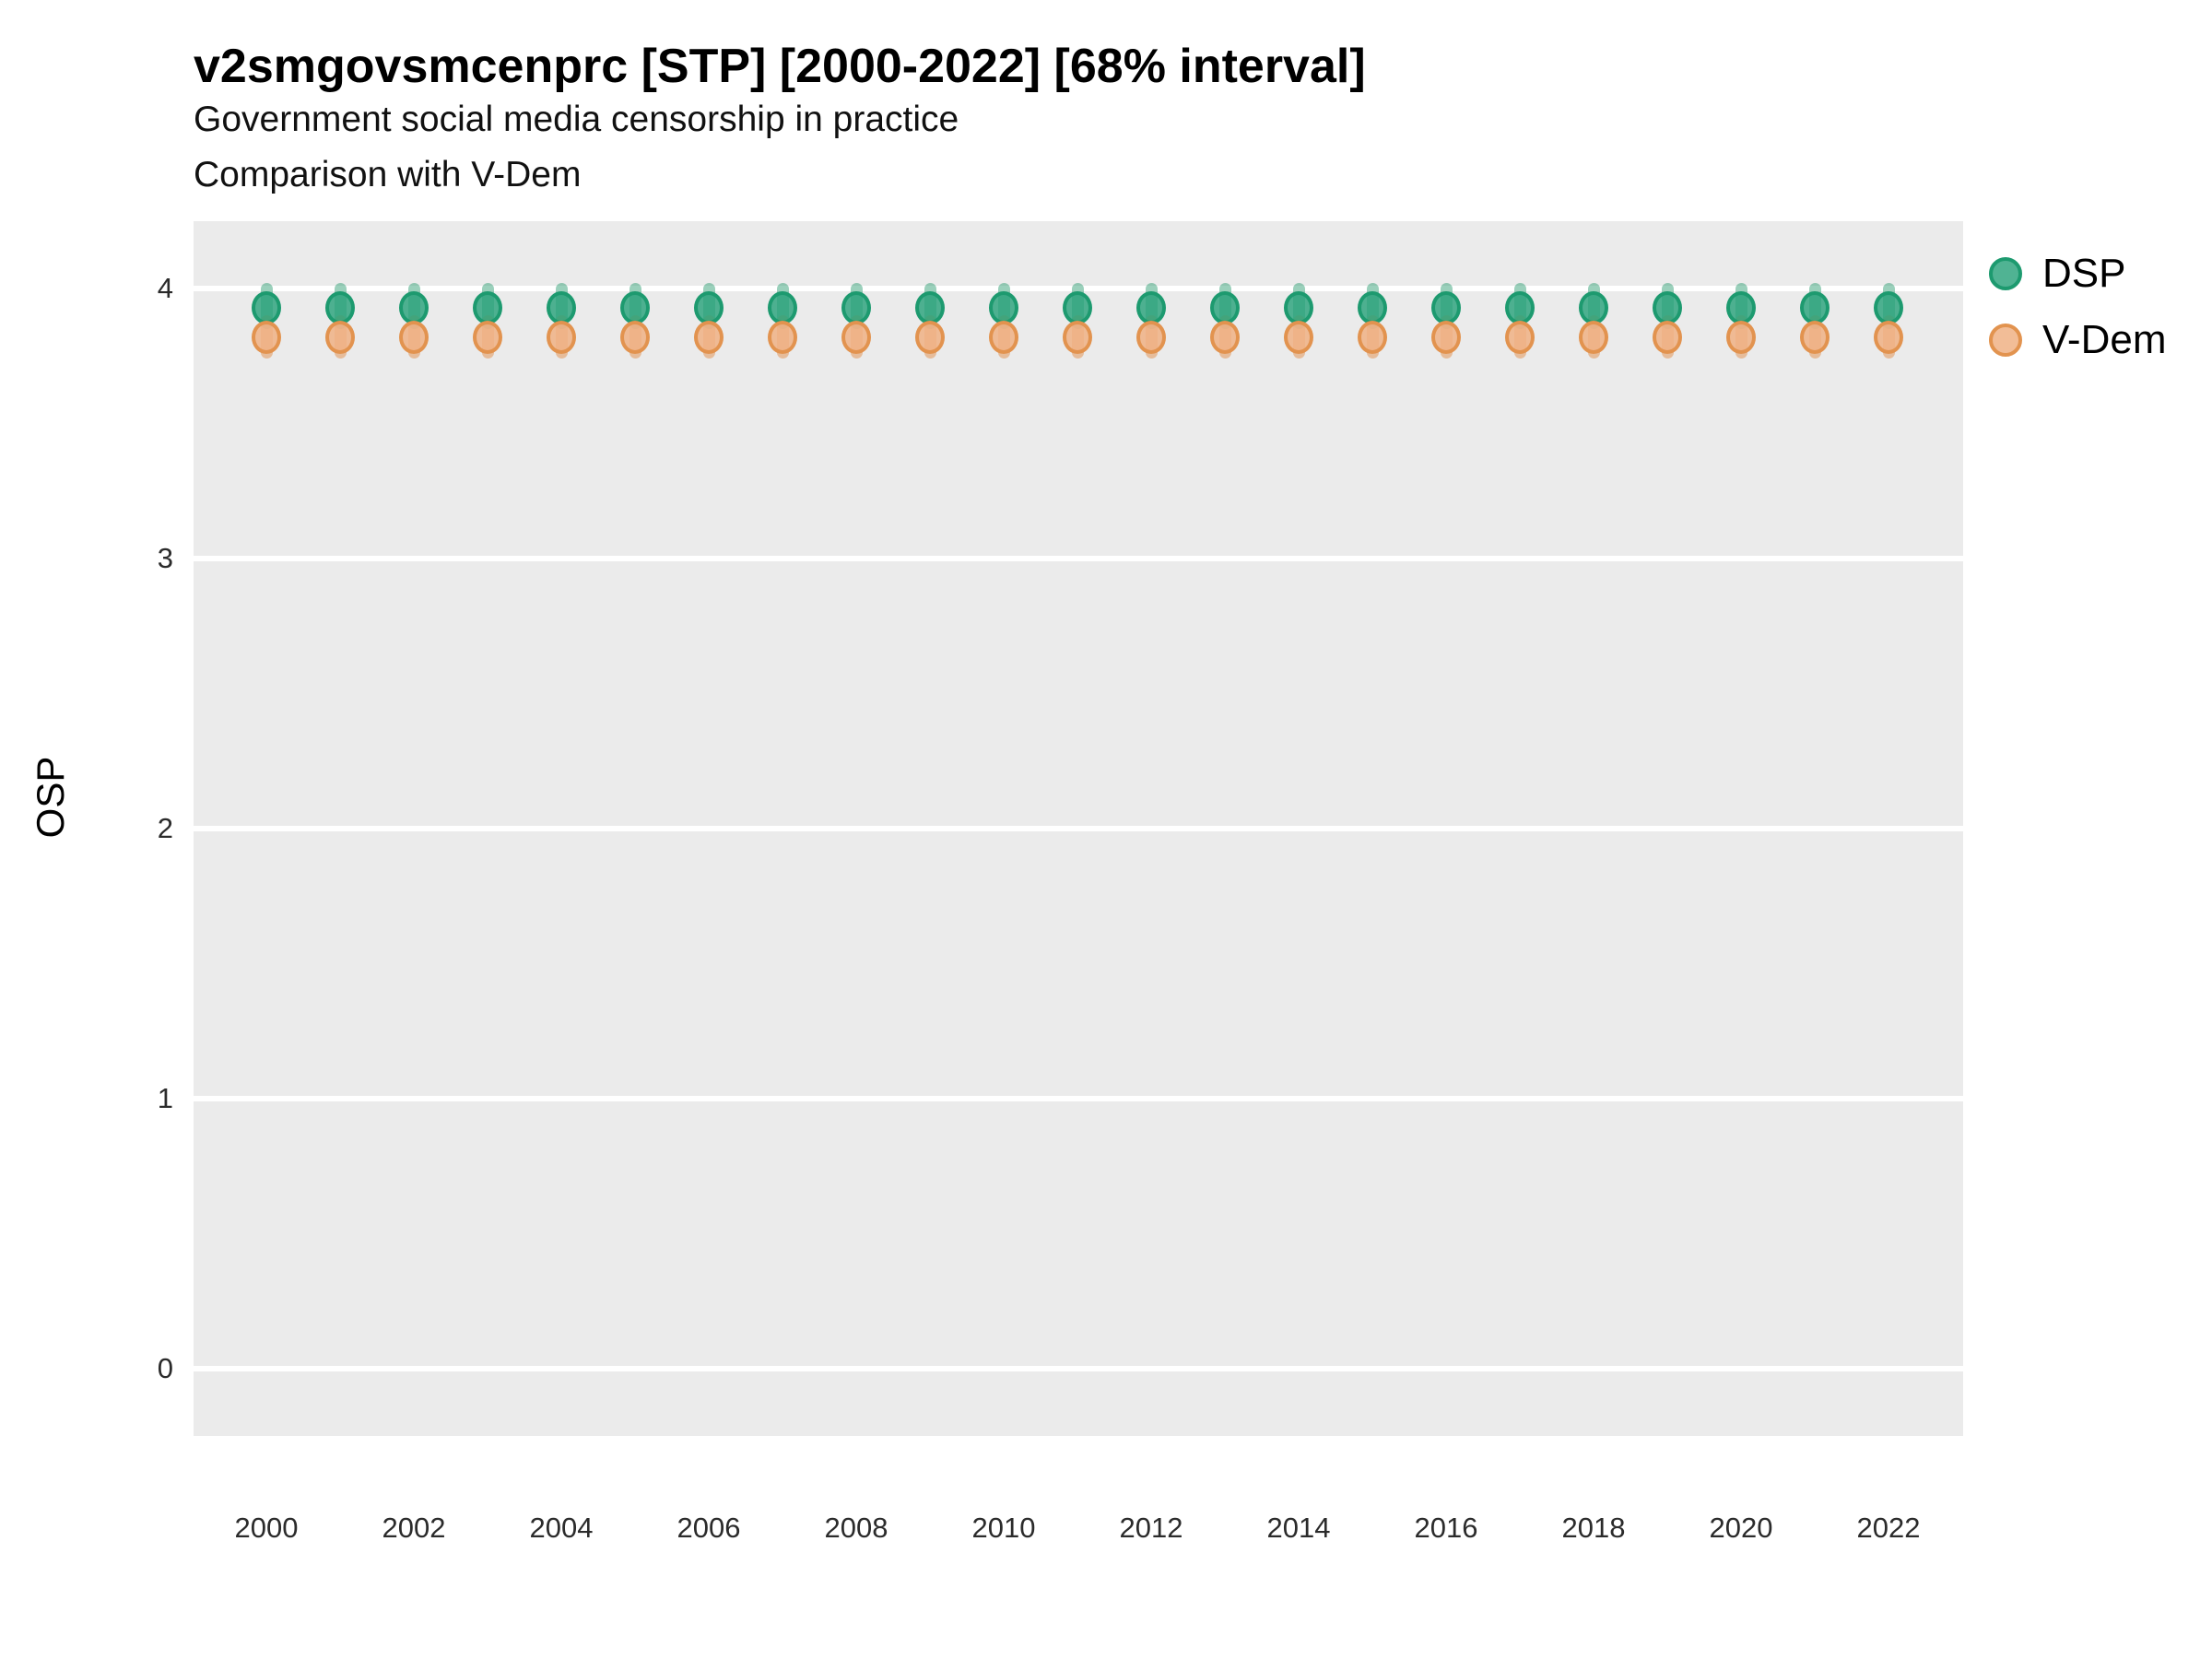 Image resolution: width=2212 pixels, height=1659 pixels. What do you see at coordinates (414, 307) in the screenshot?
I see `point-dsp-2002` at bounding box center [414, 307].